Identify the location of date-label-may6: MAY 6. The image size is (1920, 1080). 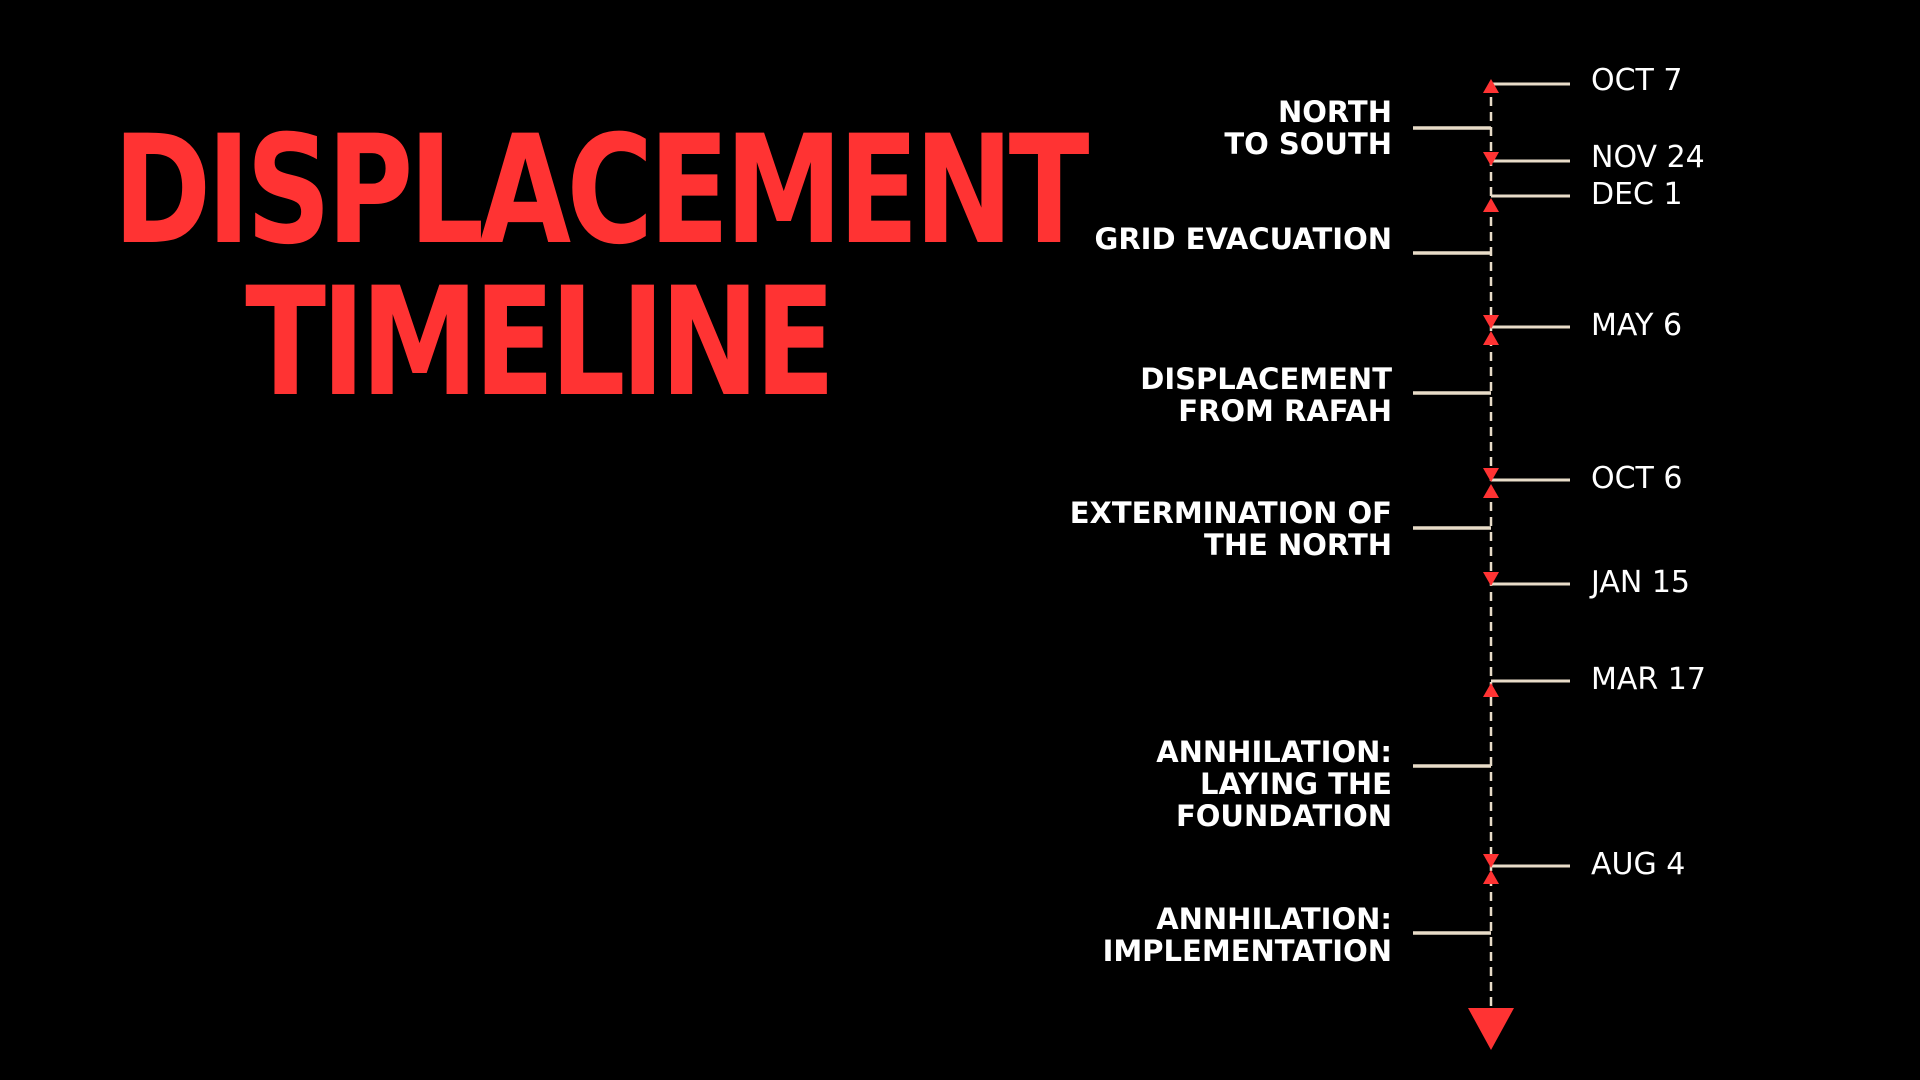
(1637, 325).